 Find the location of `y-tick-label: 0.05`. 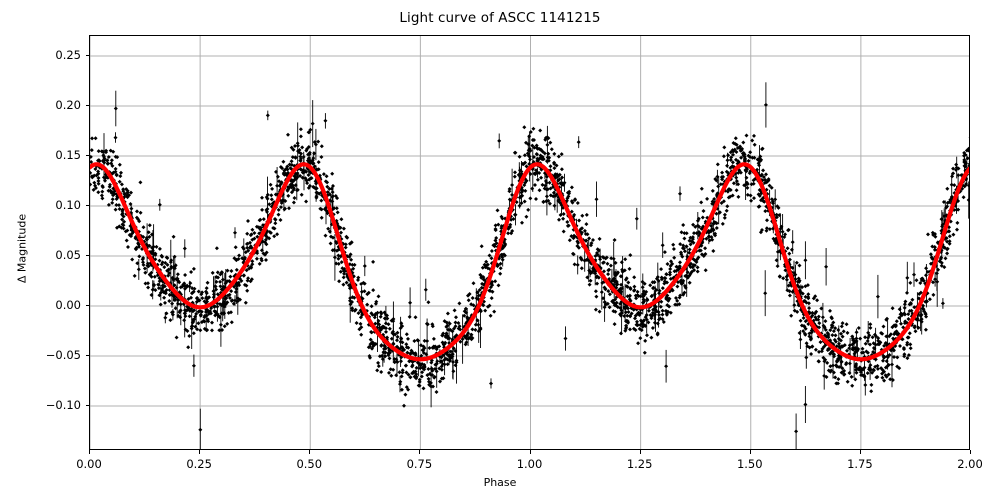

y-tick-label: 0.05 is located at coordinates (68, 255).